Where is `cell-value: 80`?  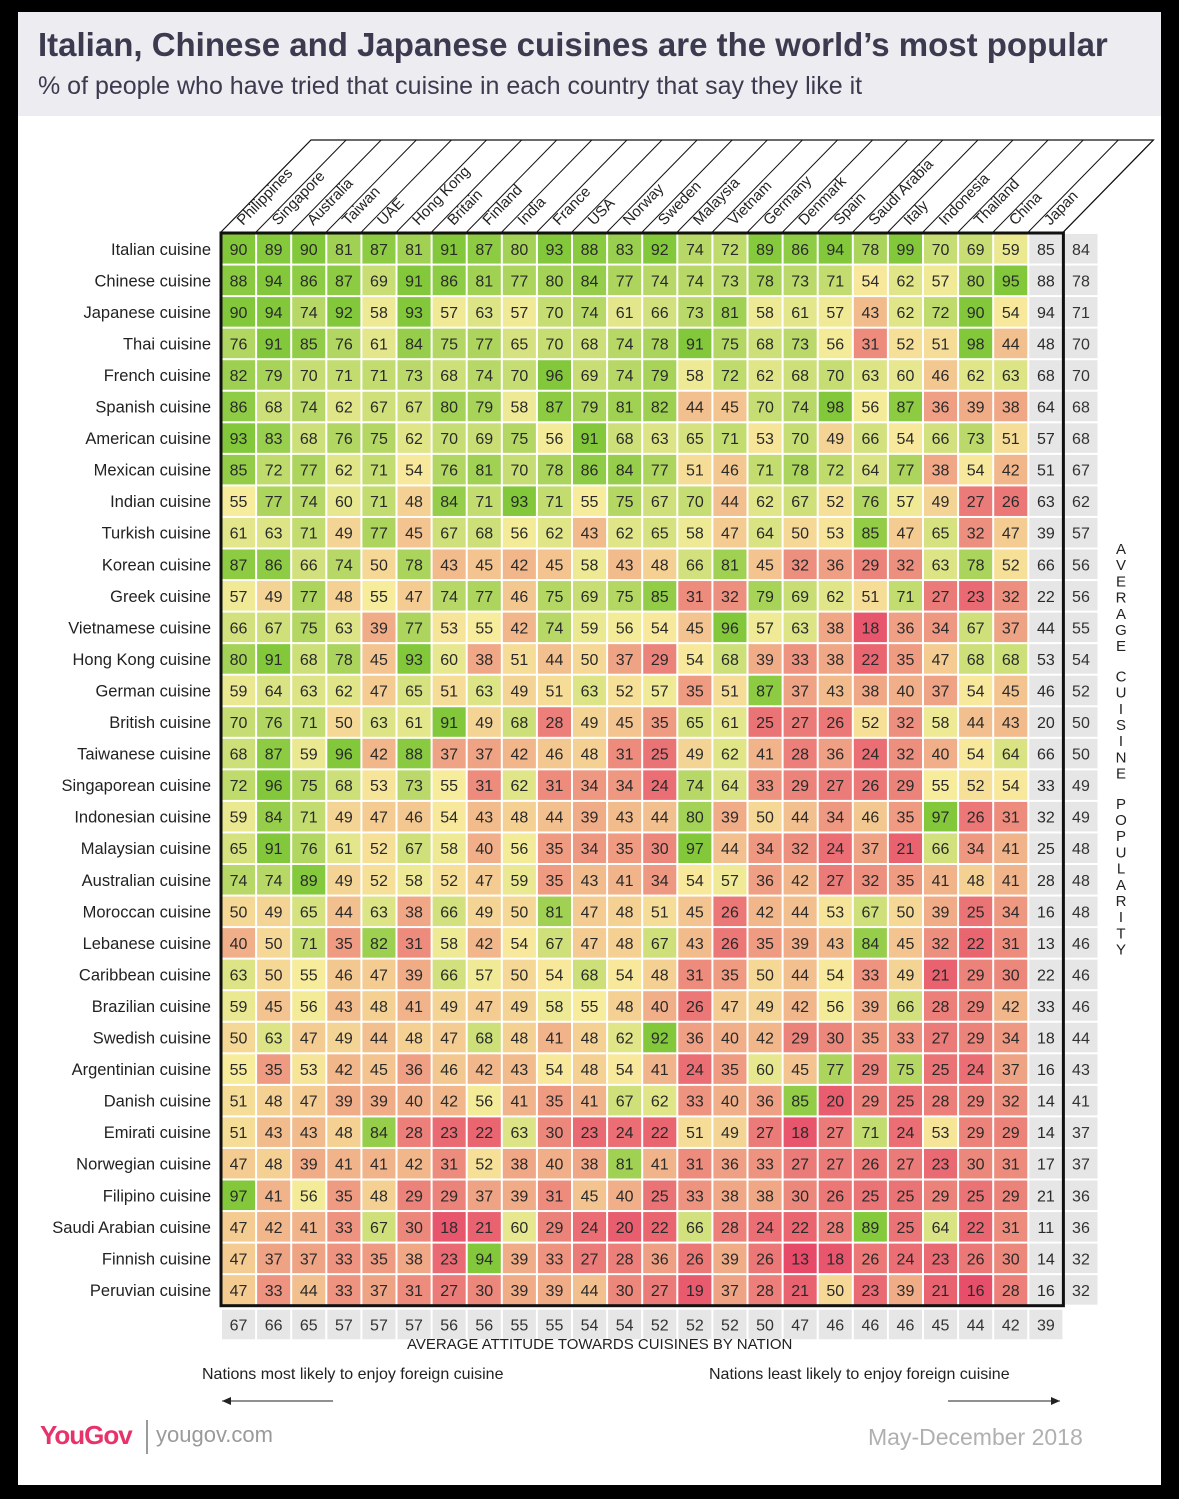
cell-value: 80 is located at coordinates (555, 281).